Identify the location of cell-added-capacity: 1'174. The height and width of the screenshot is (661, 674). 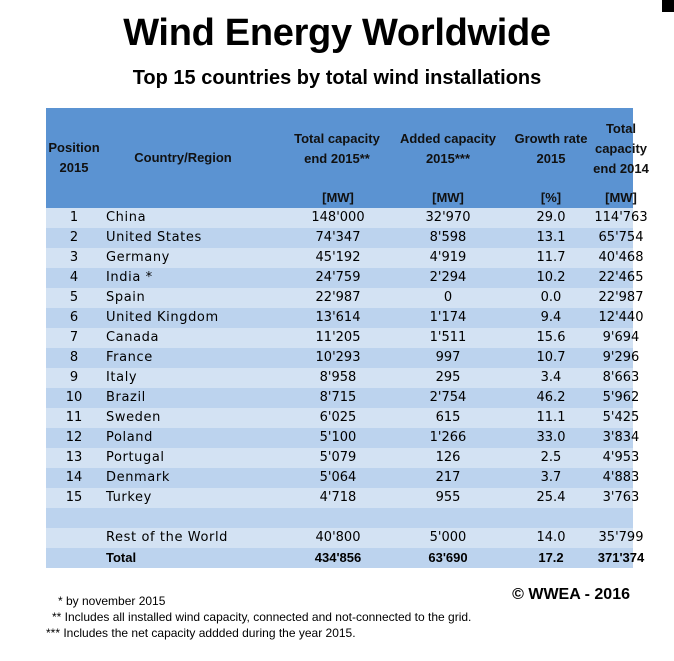
(448, 317).